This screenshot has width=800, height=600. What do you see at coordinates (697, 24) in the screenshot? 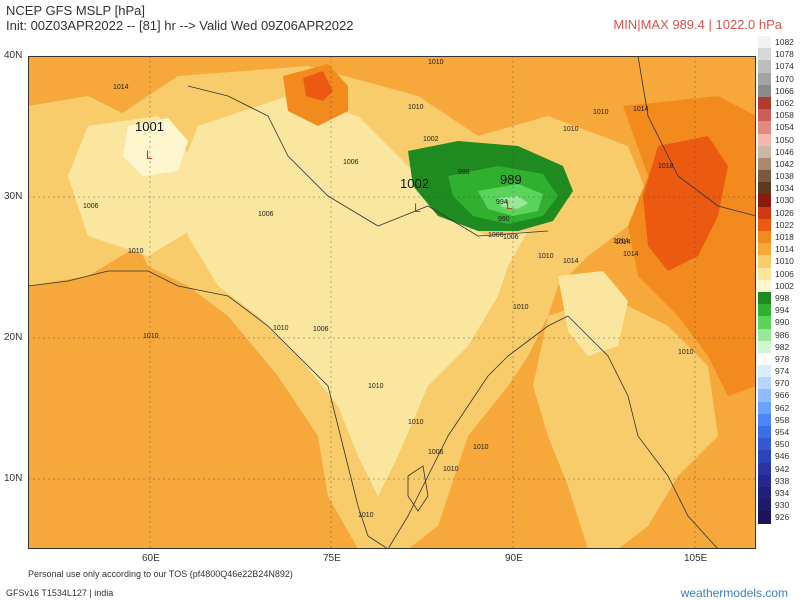
I see `min-max-readout: MIN|MAX 989.4 | 1022.0 hPa` at bounding box center [697, 24].